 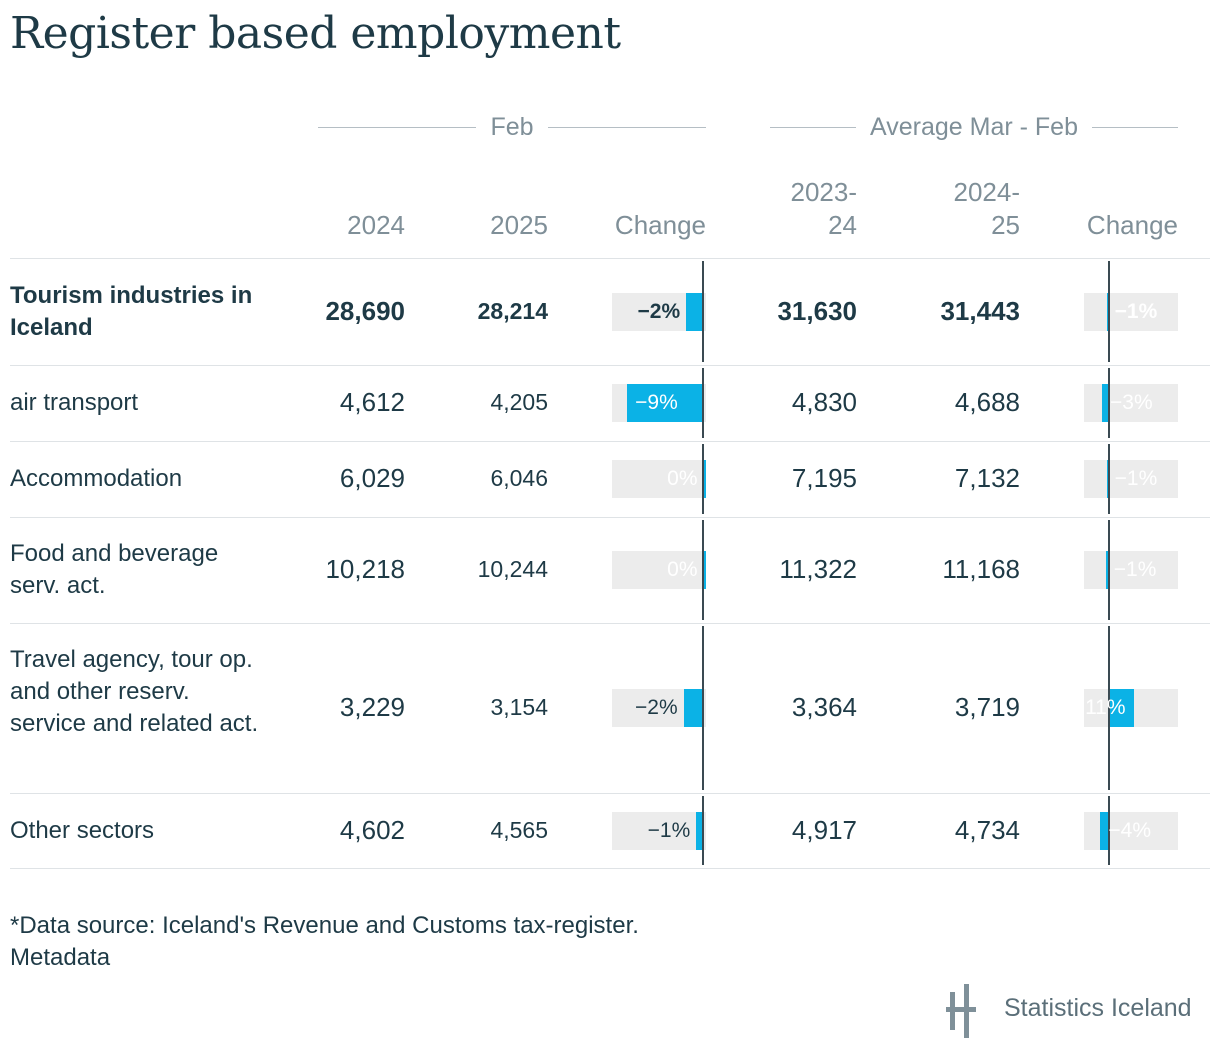 What do you see at coordinates (372, 478) in the screenshot?
I see `cell-feb-2024: 6,029` at bounding box center [372, 478].